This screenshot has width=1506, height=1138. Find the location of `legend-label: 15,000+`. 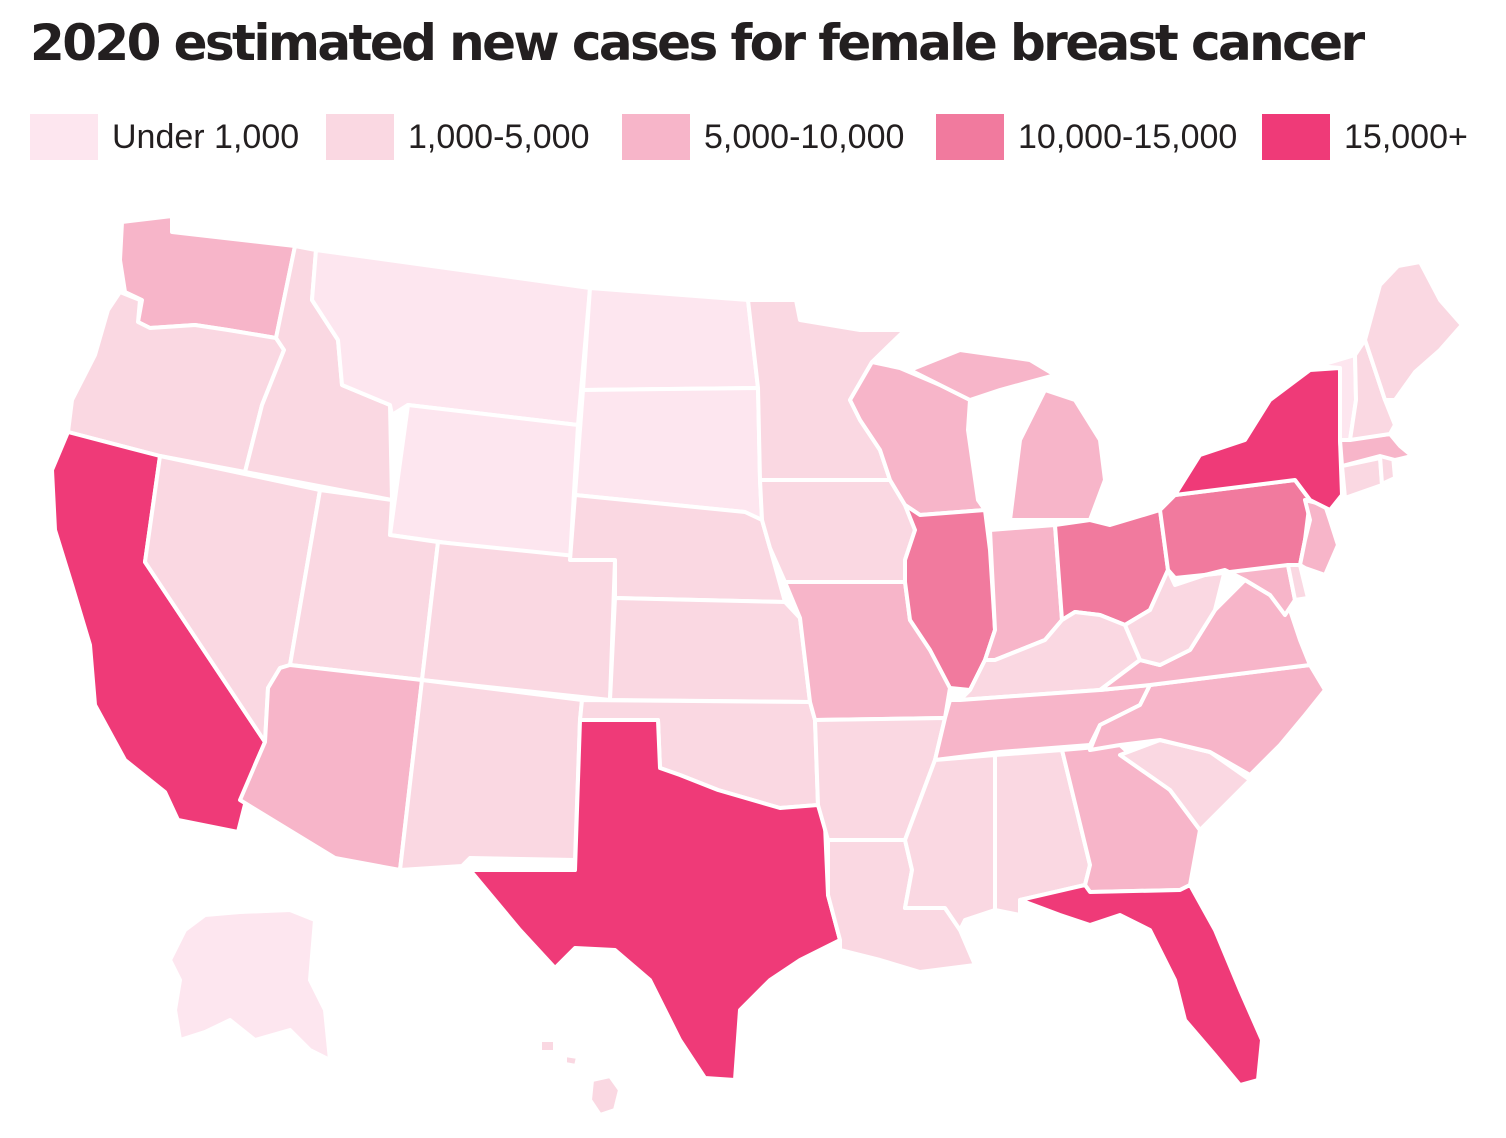

legend-label: 15,000+ is located at coordinates (1406, 137).